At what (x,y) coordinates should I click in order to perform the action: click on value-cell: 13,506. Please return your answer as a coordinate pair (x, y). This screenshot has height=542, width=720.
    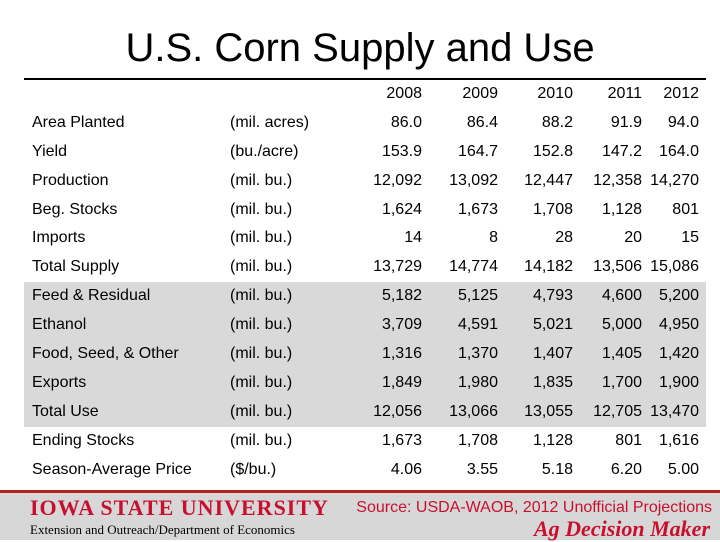
    Looking at the image, I should click on (617, 267).